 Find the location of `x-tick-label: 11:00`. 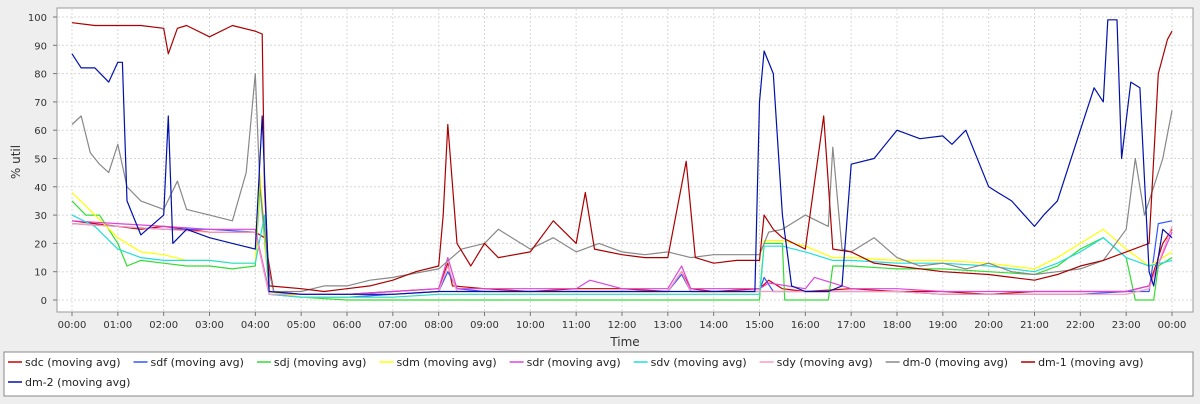

x-tick-label: 11:00 is located at coordinates (576, 325).